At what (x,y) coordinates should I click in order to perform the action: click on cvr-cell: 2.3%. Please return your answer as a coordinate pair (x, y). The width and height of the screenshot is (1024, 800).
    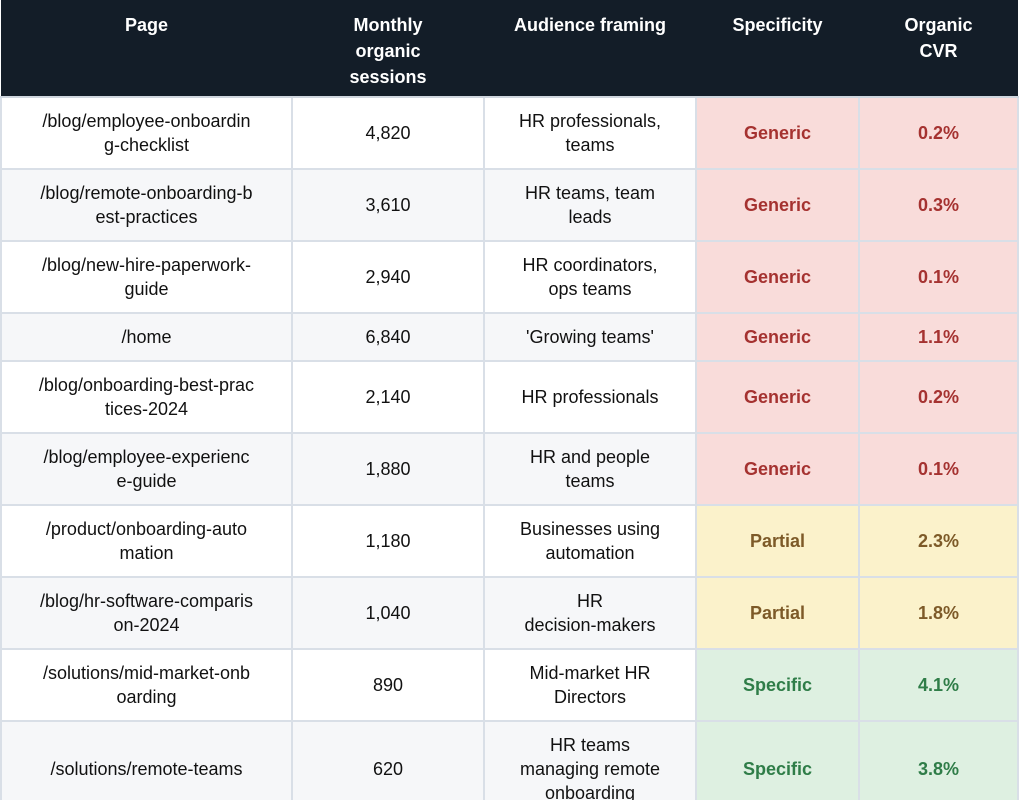
    Looking at the image, I should click on (938, 541).